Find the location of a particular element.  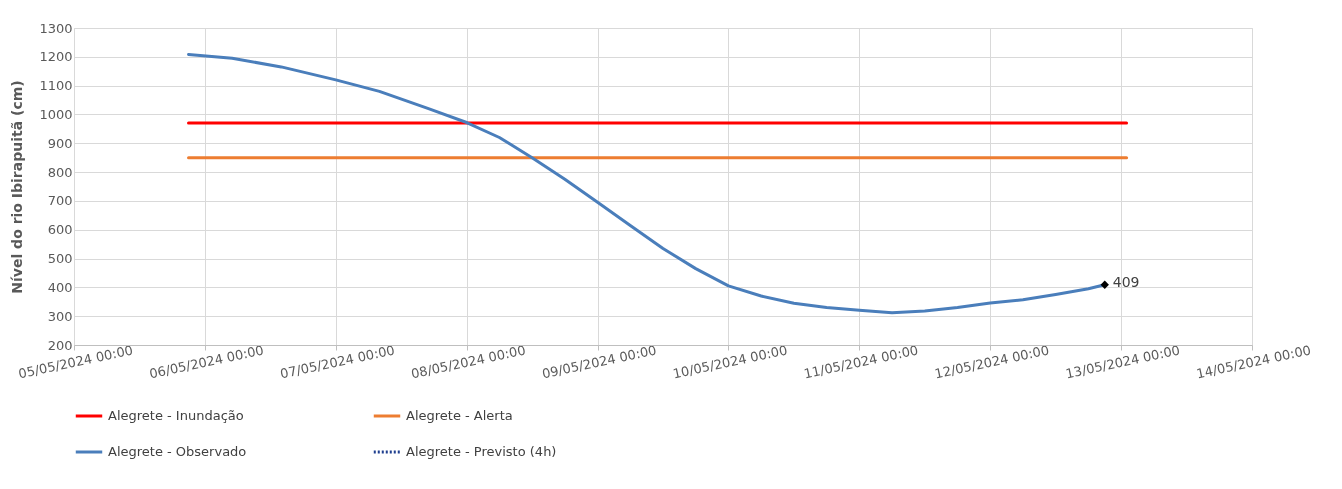

legend-label: Alegrete - Previsto (4h) is located at coordinates (481, 451).